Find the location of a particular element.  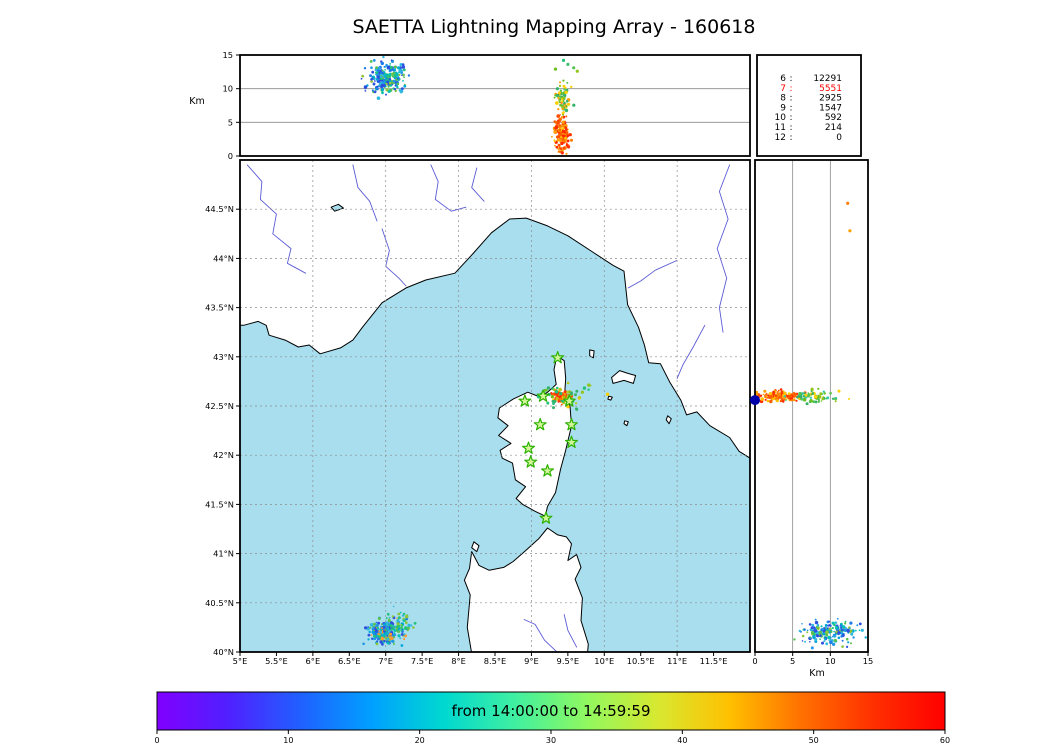

alt-axis-label-side: Km is located at coordinates (816, 673).